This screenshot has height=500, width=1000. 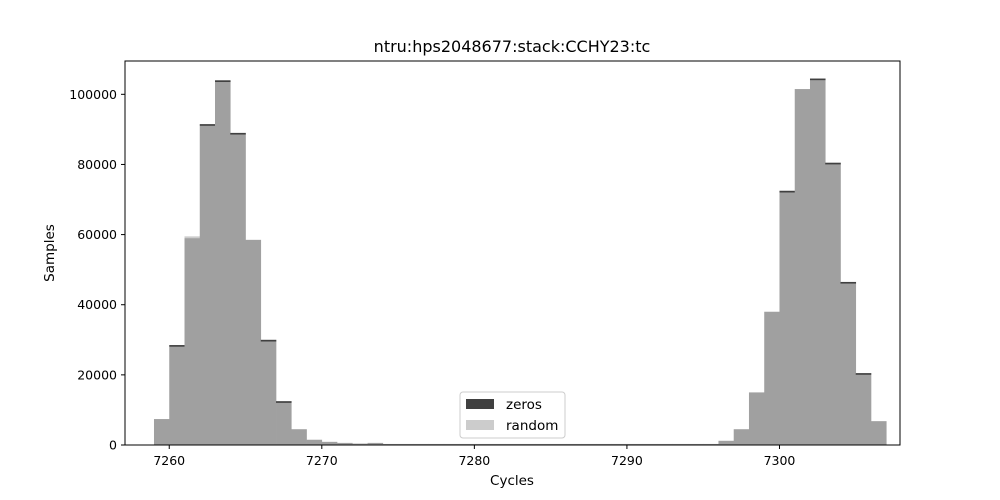 I want to click on legend: zeros random, so click(x=512, y=415).